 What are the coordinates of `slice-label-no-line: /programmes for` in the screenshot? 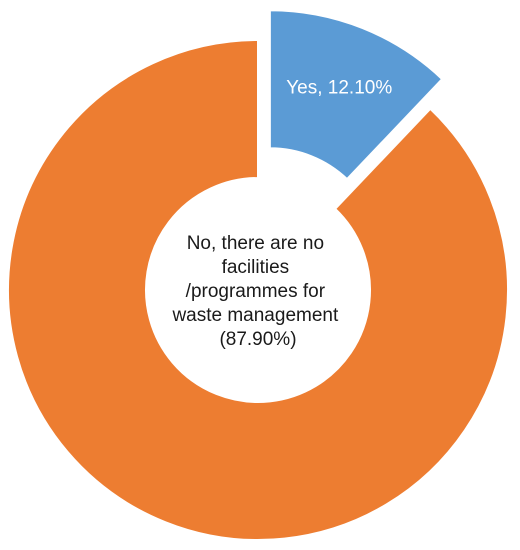 It's located at (256, 291).